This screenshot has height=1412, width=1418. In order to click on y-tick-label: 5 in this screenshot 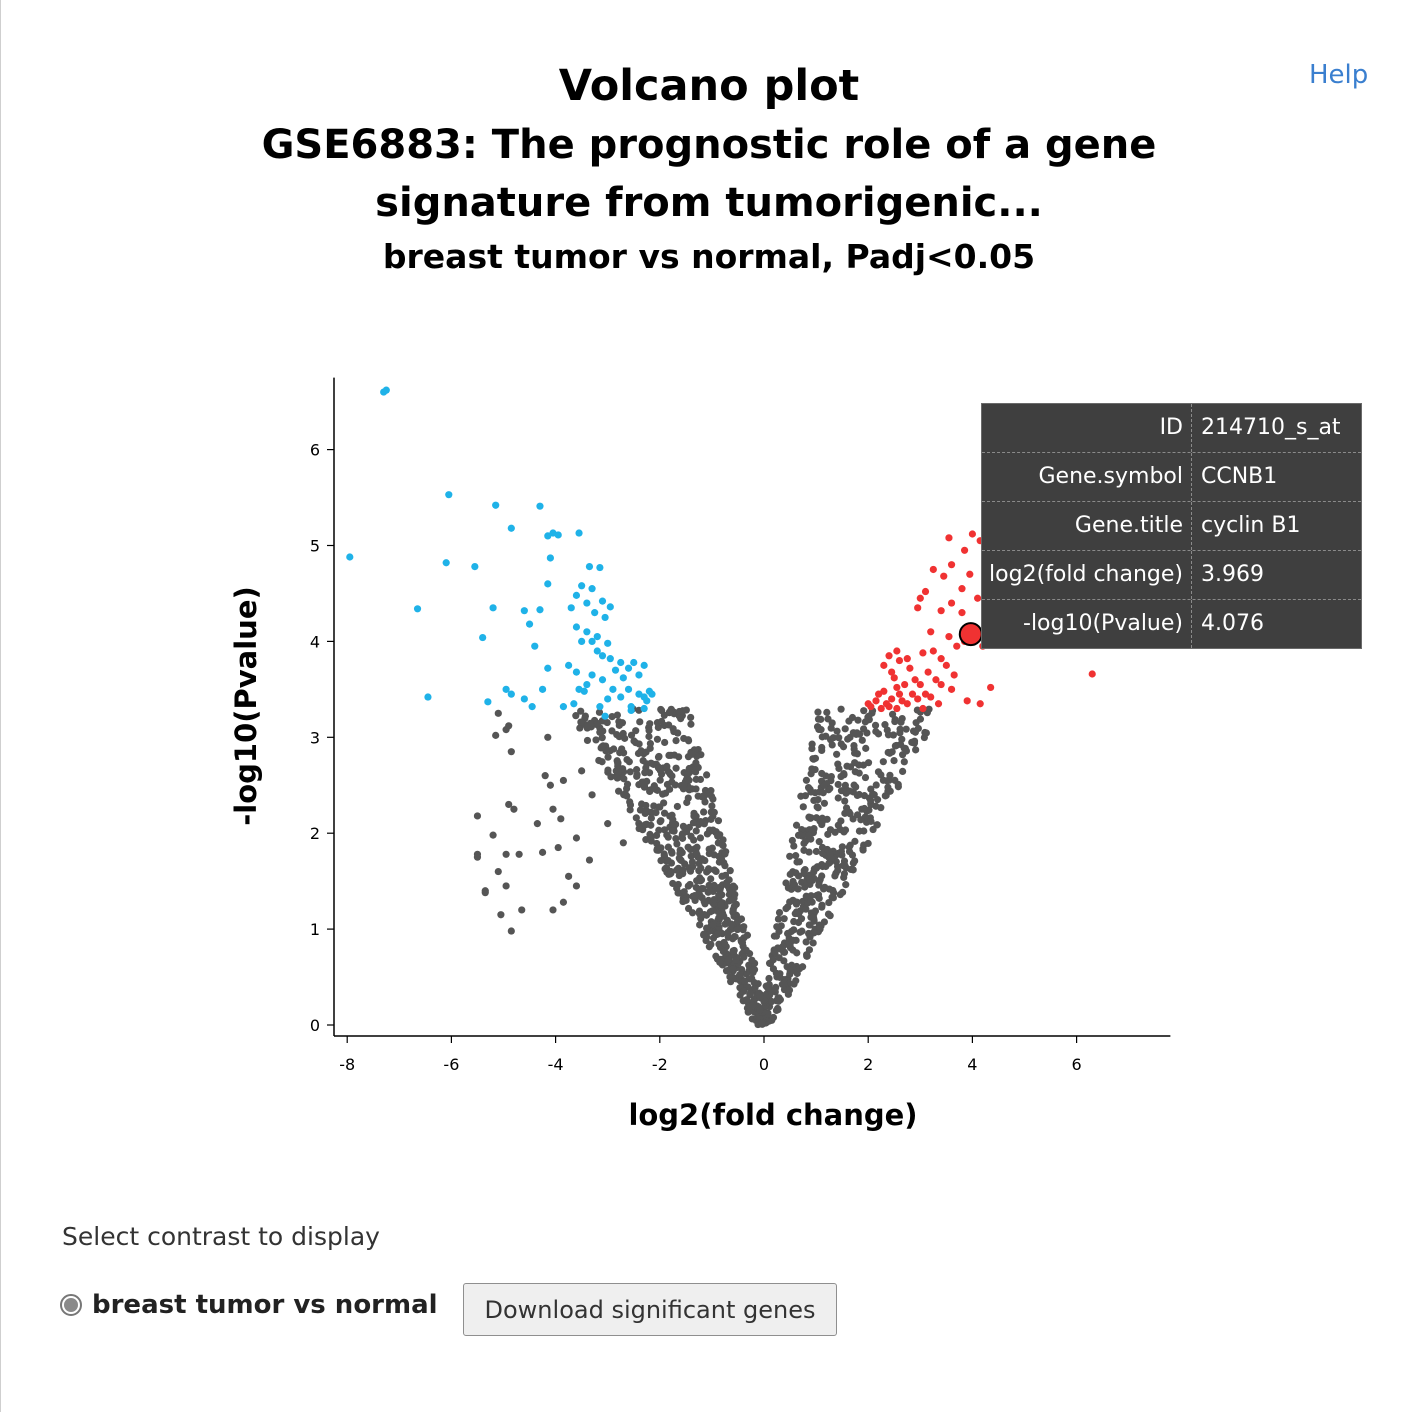, I will do `click(315, 546)`.